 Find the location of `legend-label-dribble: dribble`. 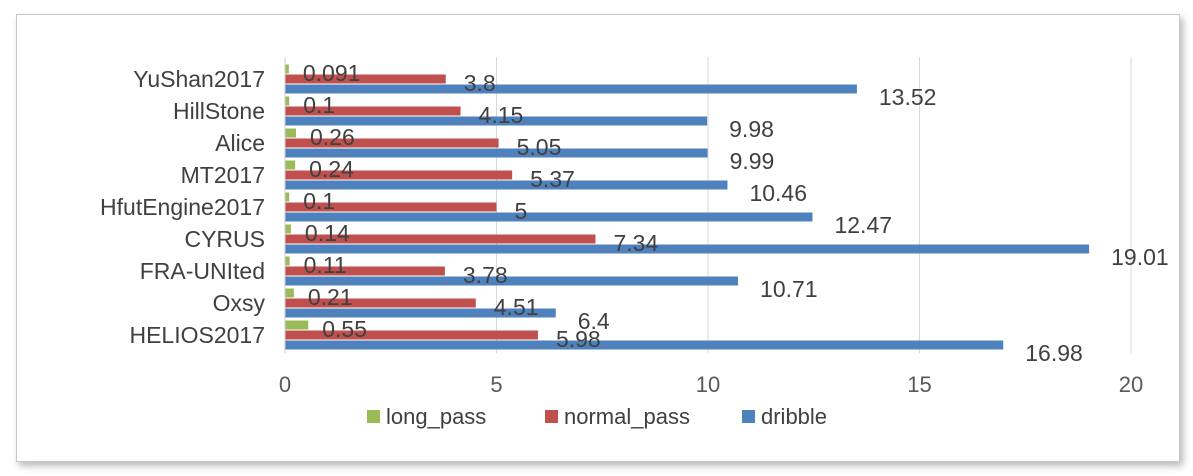

legend-label-dribble: dribble is located at coordinates (794, 416).